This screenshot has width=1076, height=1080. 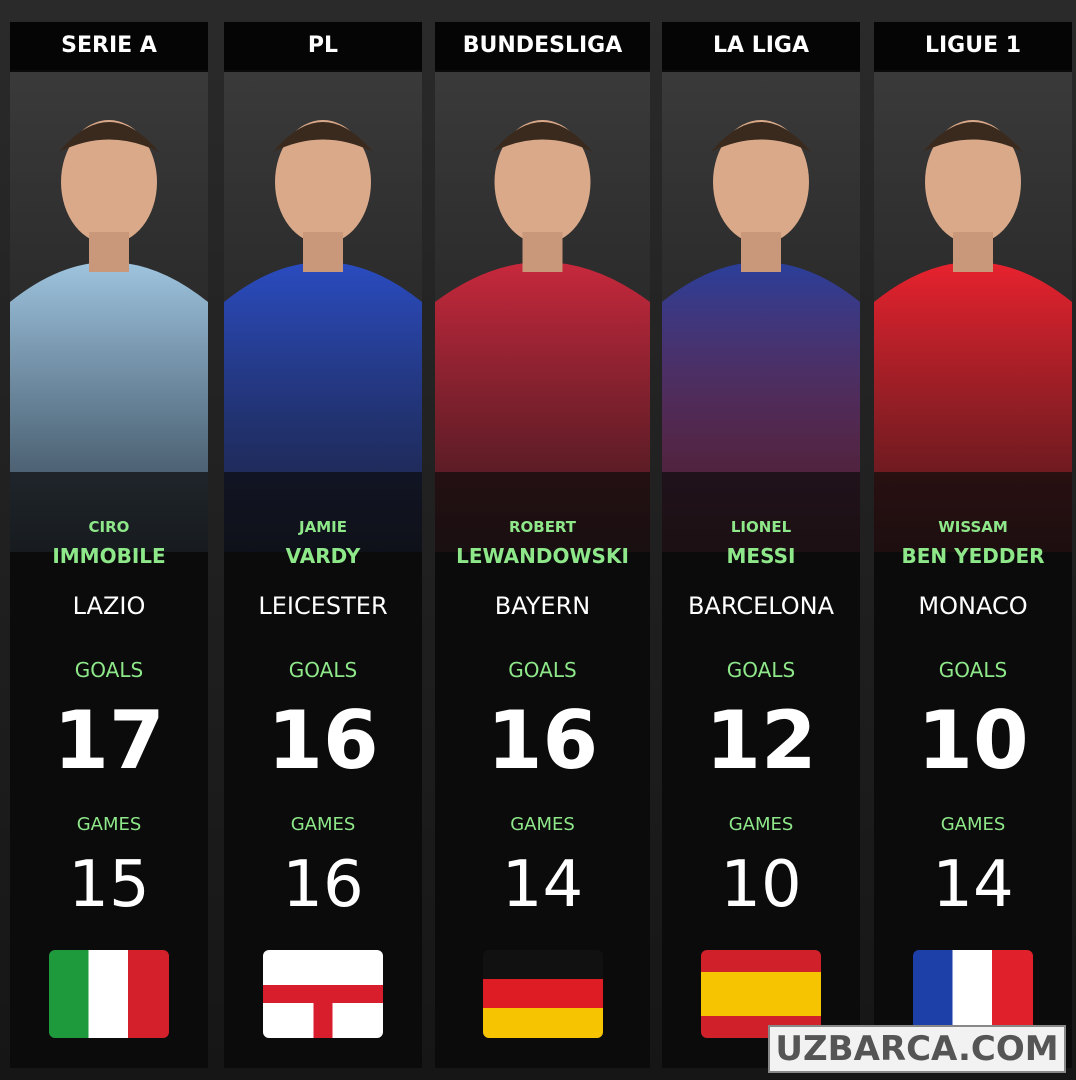 What do you see at coordinates (761, 46) in the screenshot?
I see `league: LA LIGA` at bounding box center [761, 46].